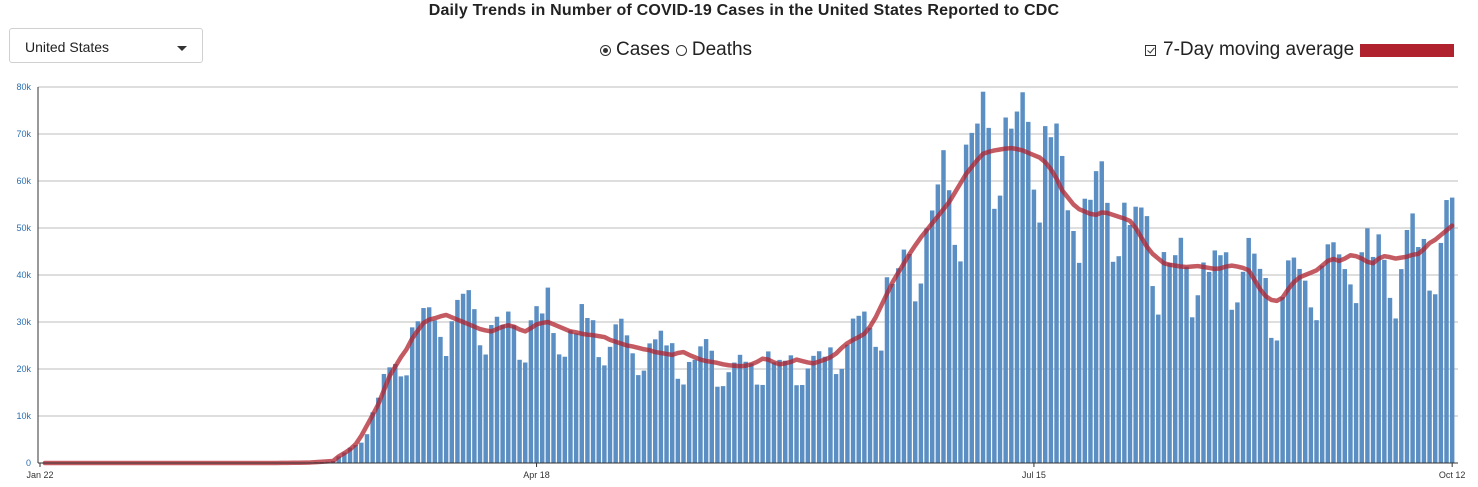 The height and width of the screenshot is (487, 1478). What do you see at coordinates (23, 322) in the screenshot?
I see `y-tick-label: 30k` at bounding box center [23, 322].